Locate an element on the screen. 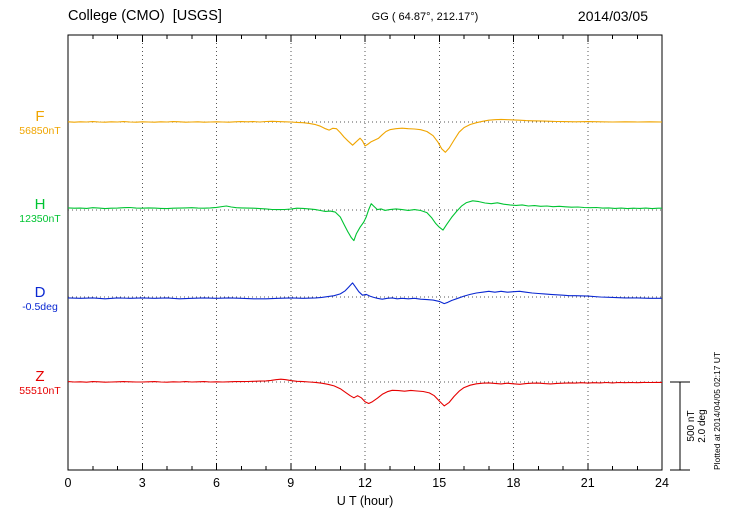 This screenshot has height=520, width=730. scale-bar-nt-label: 500 nT is located at coordinates (691, 426).